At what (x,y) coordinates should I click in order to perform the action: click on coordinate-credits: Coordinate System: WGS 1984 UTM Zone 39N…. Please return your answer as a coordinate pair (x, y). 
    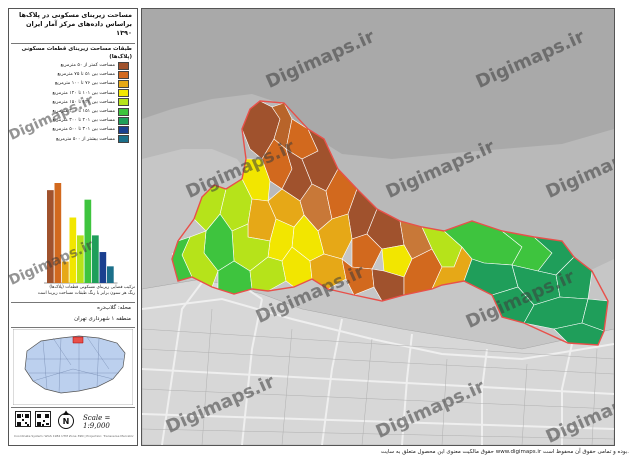
    Looking at the image, I should click on (74, 436).